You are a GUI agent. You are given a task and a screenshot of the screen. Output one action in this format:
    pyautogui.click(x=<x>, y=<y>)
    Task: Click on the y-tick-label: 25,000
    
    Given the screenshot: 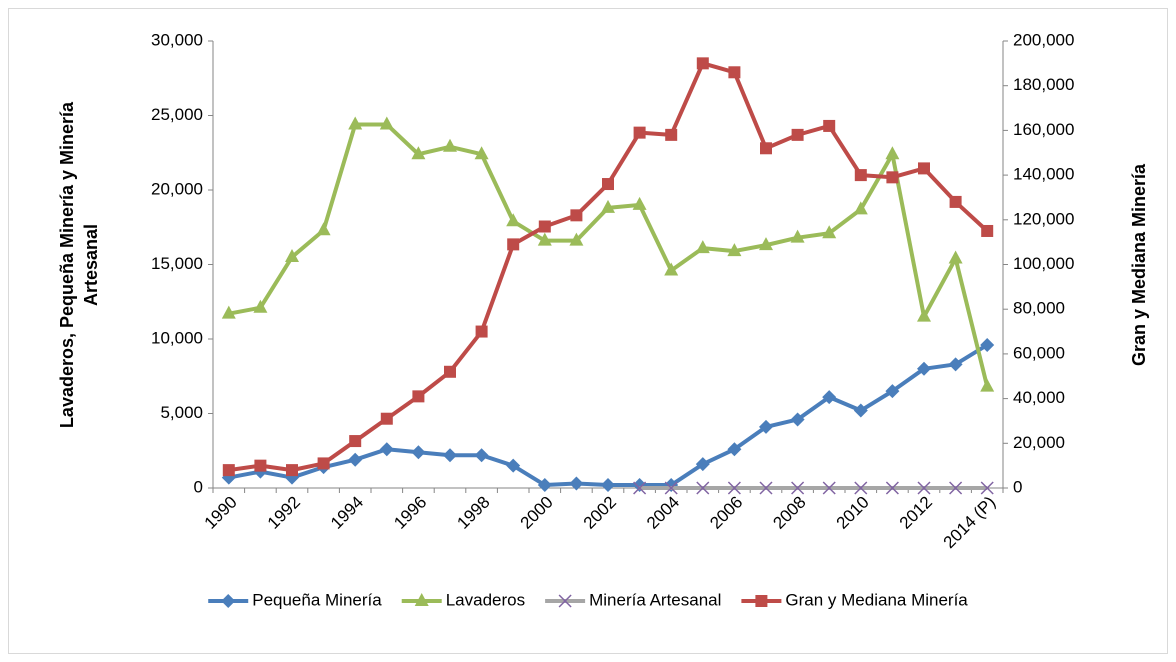 What is the action you would take?
    pyautogui.click(x=177, y=114)
    